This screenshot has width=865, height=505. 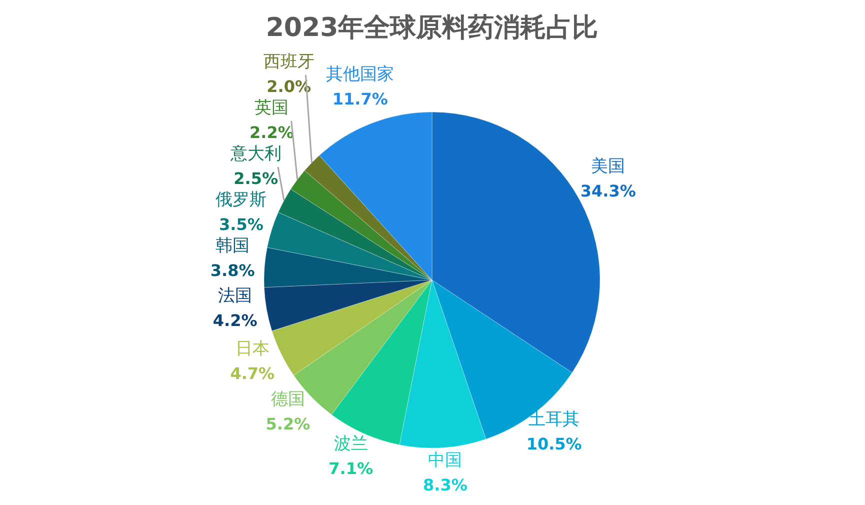 What do you see at coordinates (232, 270) in the screenshot?
I see `data-label: 3.8%` at bounding box center [232, 270].